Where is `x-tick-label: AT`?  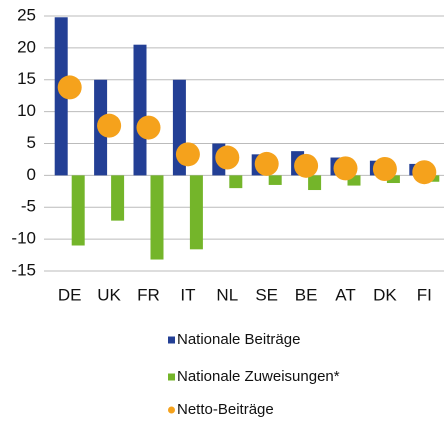 x-tick-label: AT is located at coordinates (345, 294).